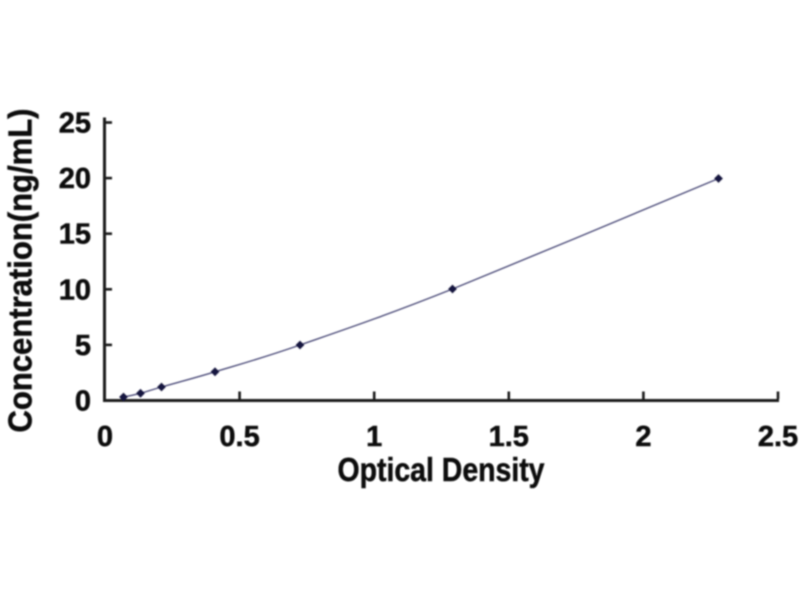 This screenshot has height=600, width=800. What do you see at coordinates (75, 124) in the screenshot?
I see `svg-text: 25` at bounding box center [75, 124].